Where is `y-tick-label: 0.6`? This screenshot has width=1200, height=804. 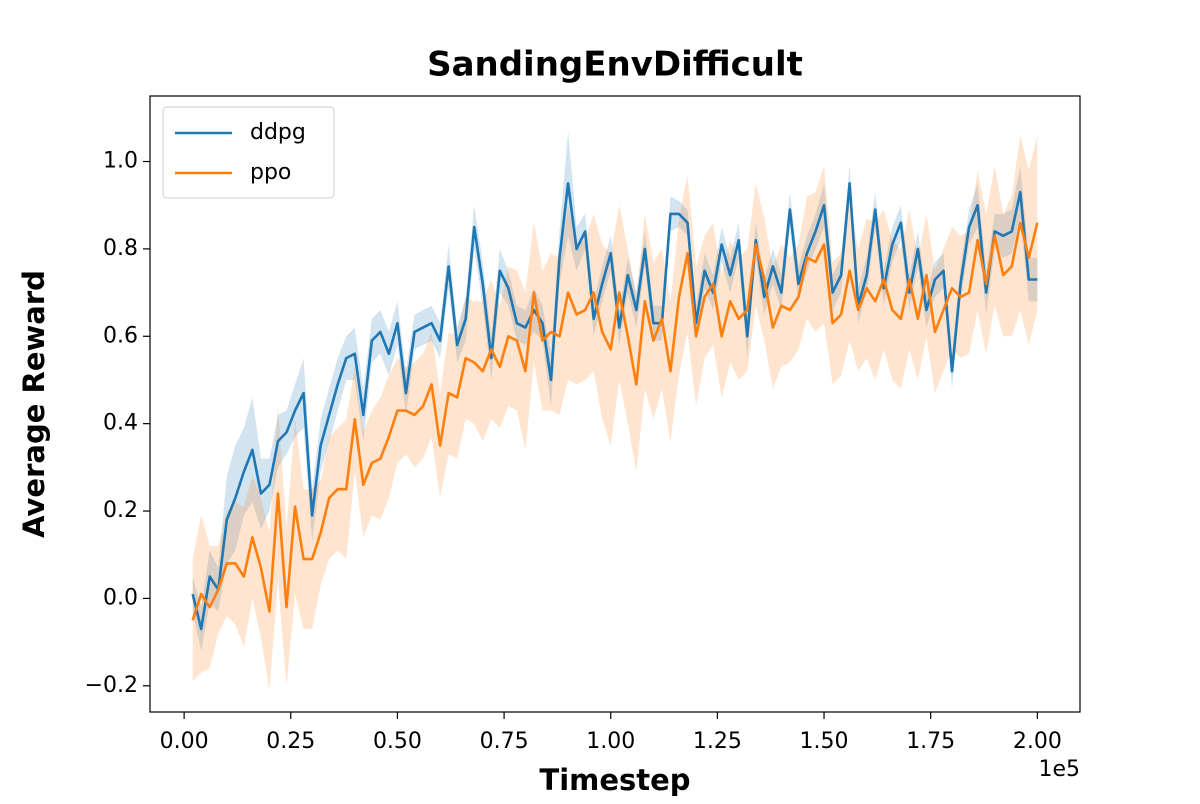
y-tick-label: 0.6 is located at coordinates (120, 335).